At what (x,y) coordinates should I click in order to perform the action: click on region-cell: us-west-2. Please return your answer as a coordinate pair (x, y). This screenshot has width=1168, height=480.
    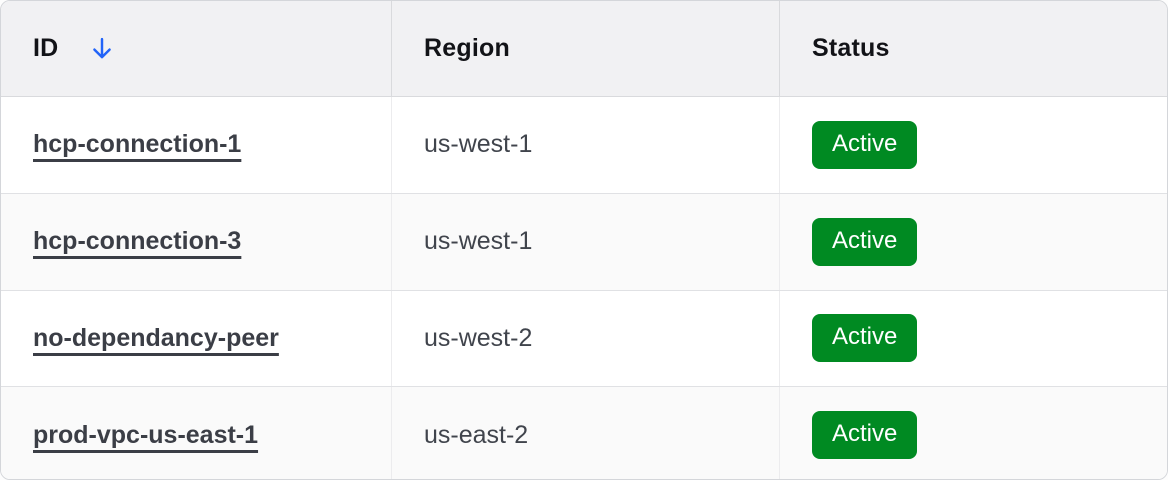
    Looking at the image, I should click on (585, 338).